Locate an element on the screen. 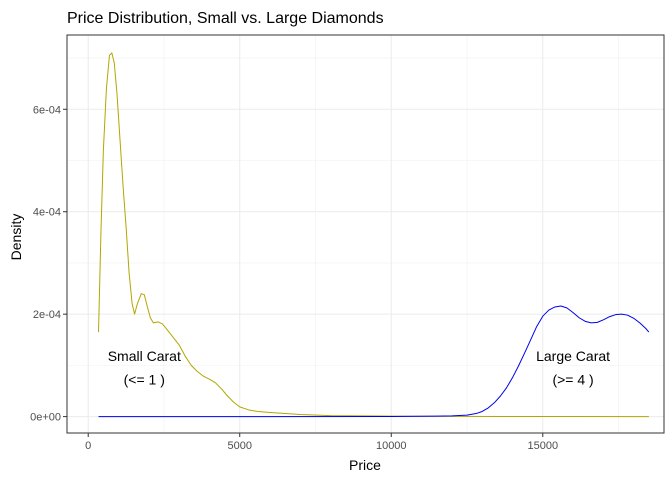  y-axis-title: Density is located at coordinates (16, 237).